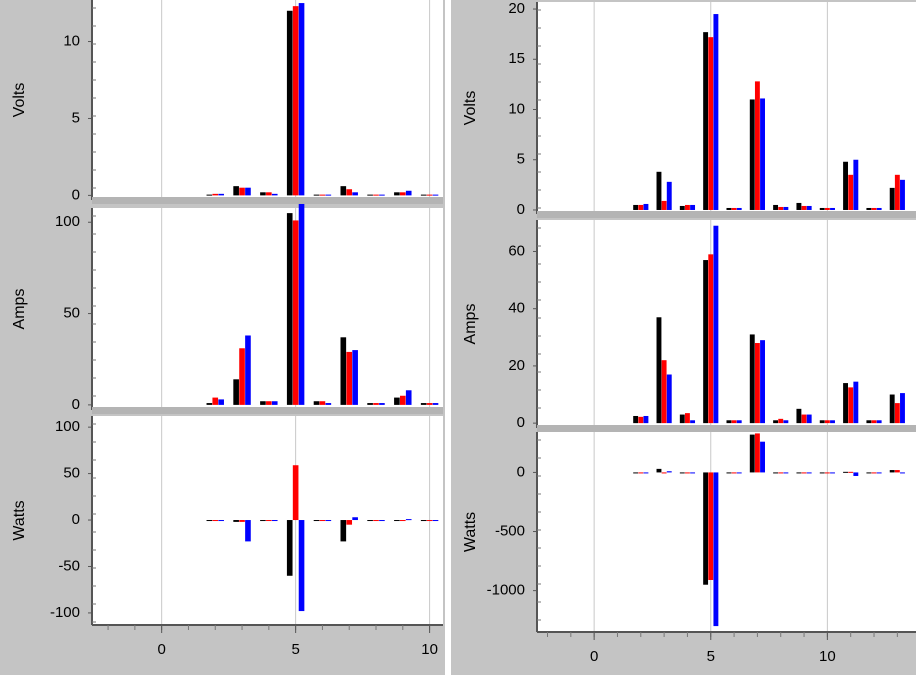 The height and width of the screenshot is (675, 916). I want to click on y-tick-label: 20, so click(516, 365).